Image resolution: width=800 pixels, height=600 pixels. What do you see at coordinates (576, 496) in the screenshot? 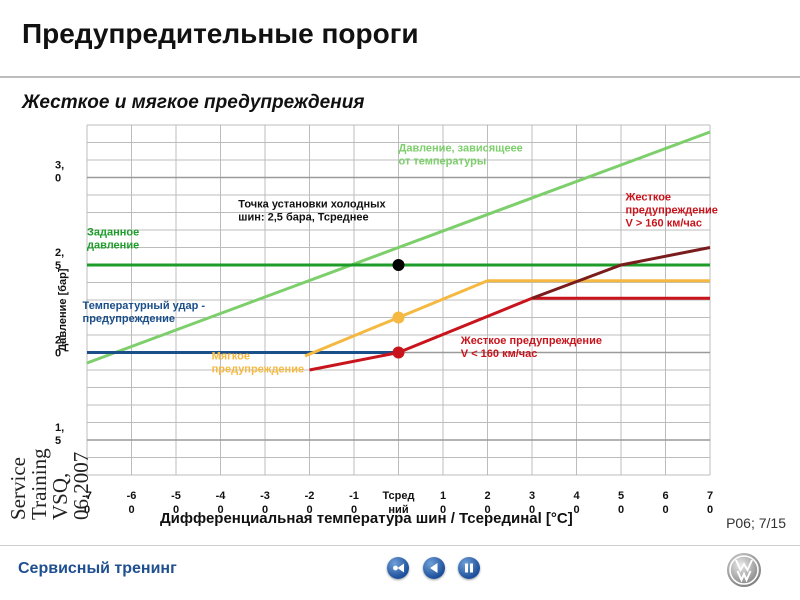
I see `x-tick-label-part: 4` at bounding box center [576, 496].